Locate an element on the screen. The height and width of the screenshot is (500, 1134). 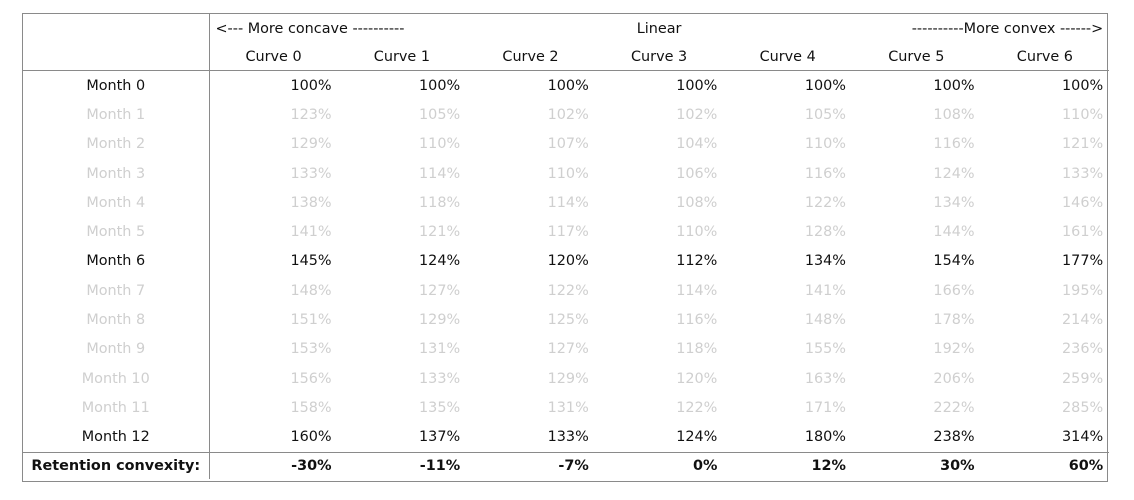
table-cell: 145% is located at coordinates (311, 261).